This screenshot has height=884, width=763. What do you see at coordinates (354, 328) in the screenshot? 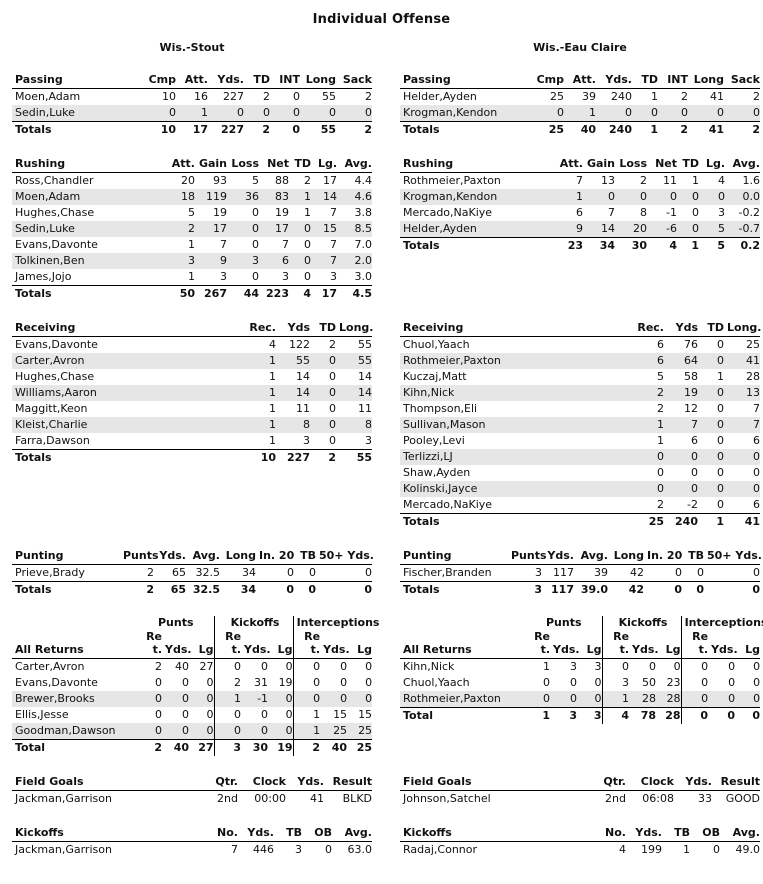
I see `column-header: Long.` at bounding box center [354, 328].